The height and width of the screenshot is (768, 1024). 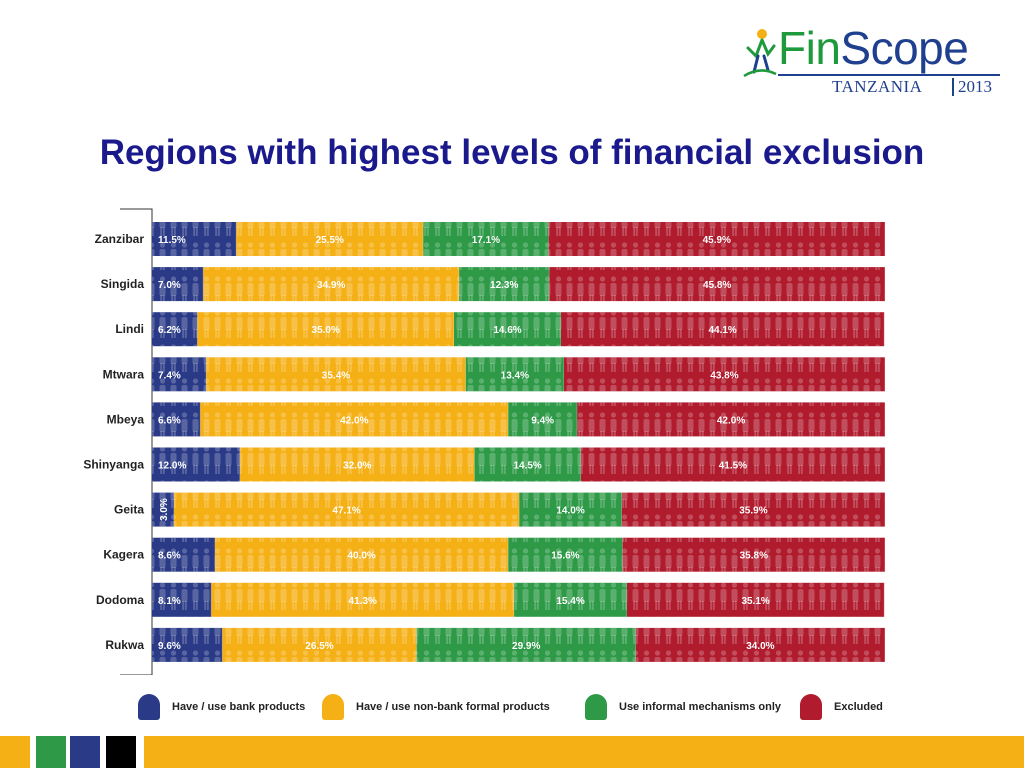 I want to click on data-label: 32.0%, so click(x=357, y=466).